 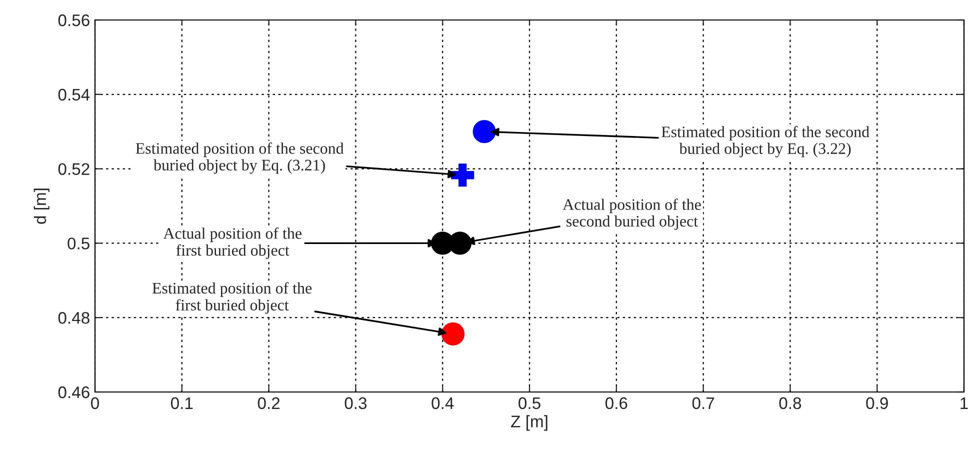 I want to click on y-tick-label: 0.46, so click(x=74, y=392).